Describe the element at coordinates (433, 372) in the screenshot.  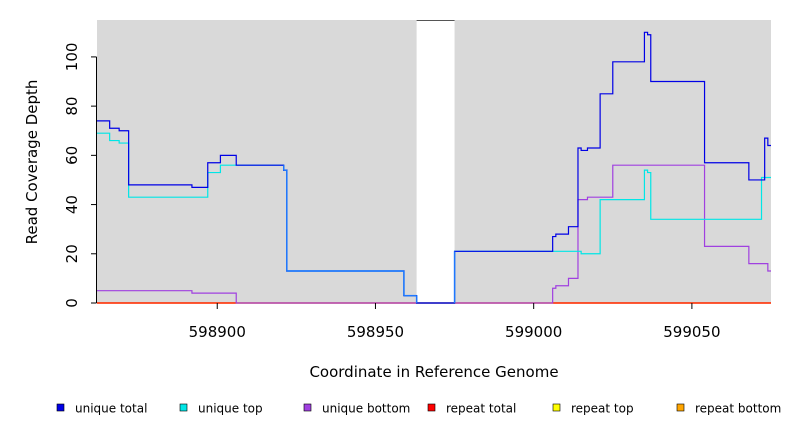
I see `x-axis-label: Coordinate in Reference Genome` at that location.